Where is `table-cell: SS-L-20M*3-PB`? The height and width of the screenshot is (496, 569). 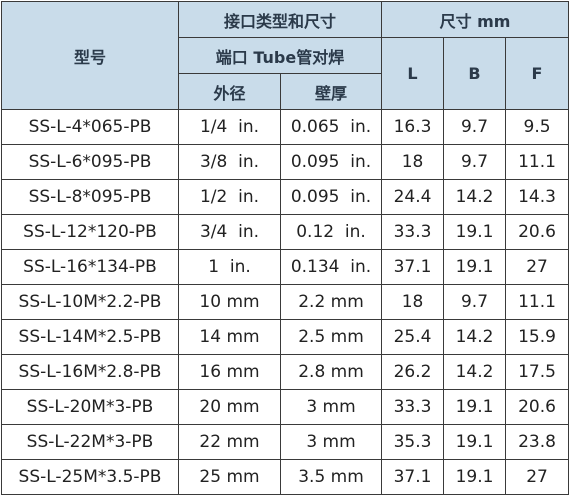
table-cell: SS-L-20M*3-PB is located at coordinates (90, 407).